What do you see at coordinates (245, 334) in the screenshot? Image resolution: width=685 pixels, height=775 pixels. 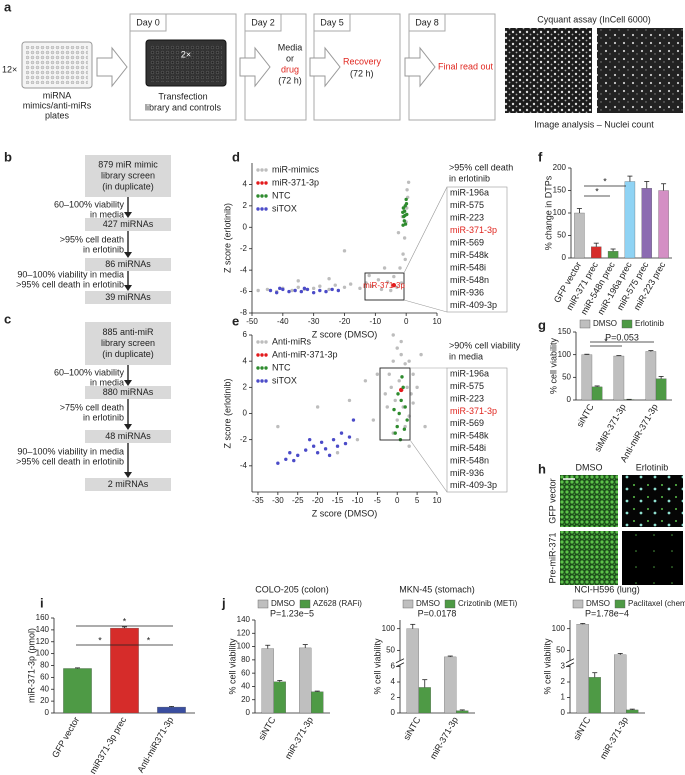 I see `y-tick-label: 6` at bounding box center [245, 334].